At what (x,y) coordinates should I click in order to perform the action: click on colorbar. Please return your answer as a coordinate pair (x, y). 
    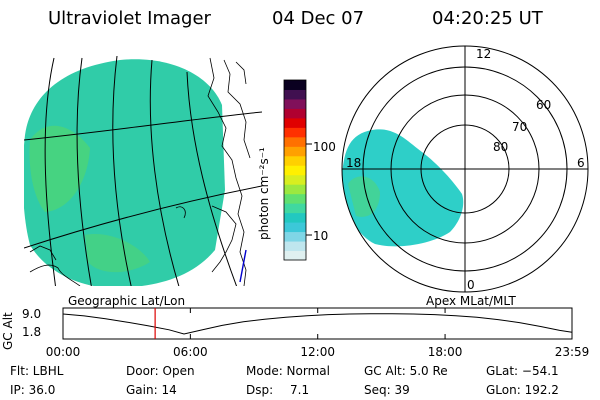
    Looking at the image, I should click on (297, 170).